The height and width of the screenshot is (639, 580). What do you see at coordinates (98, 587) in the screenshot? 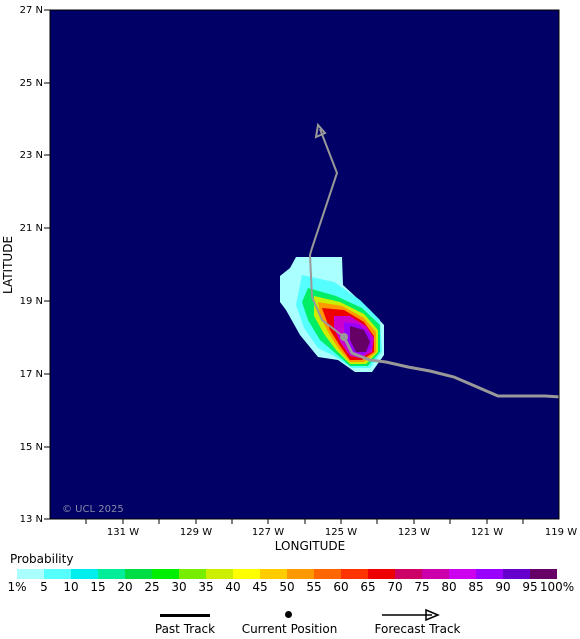
I see `color-scale-tick-label: 15` at bounding box center [98, 587].